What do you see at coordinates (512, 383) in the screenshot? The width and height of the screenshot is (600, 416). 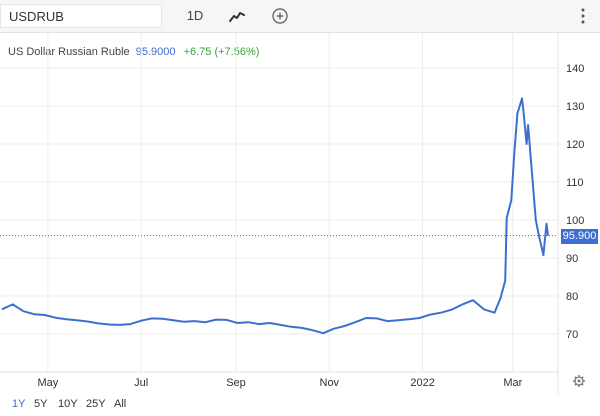 I see `x-tick-label: Mar` at bounding box center [512, 383].